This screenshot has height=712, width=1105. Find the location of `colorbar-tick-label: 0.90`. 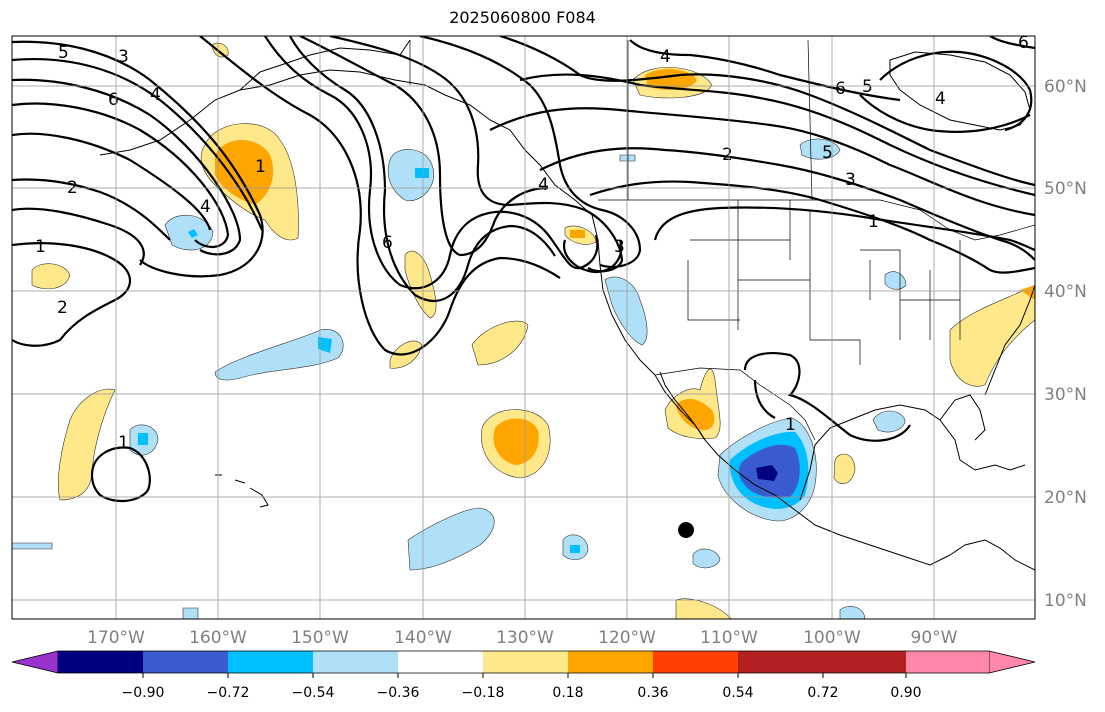

colorbar-tick-label: 0.90 is located at coordinates (905, 693).